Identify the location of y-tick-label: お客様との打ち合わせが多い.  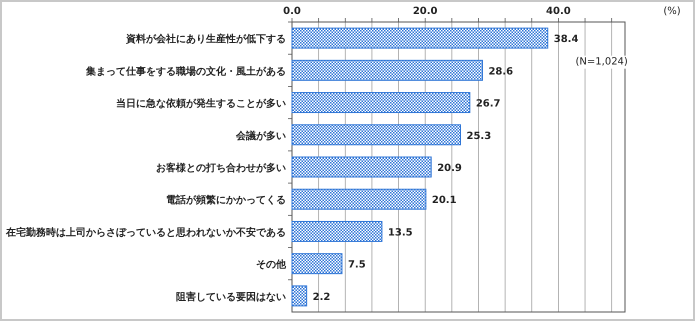
(221, 168).